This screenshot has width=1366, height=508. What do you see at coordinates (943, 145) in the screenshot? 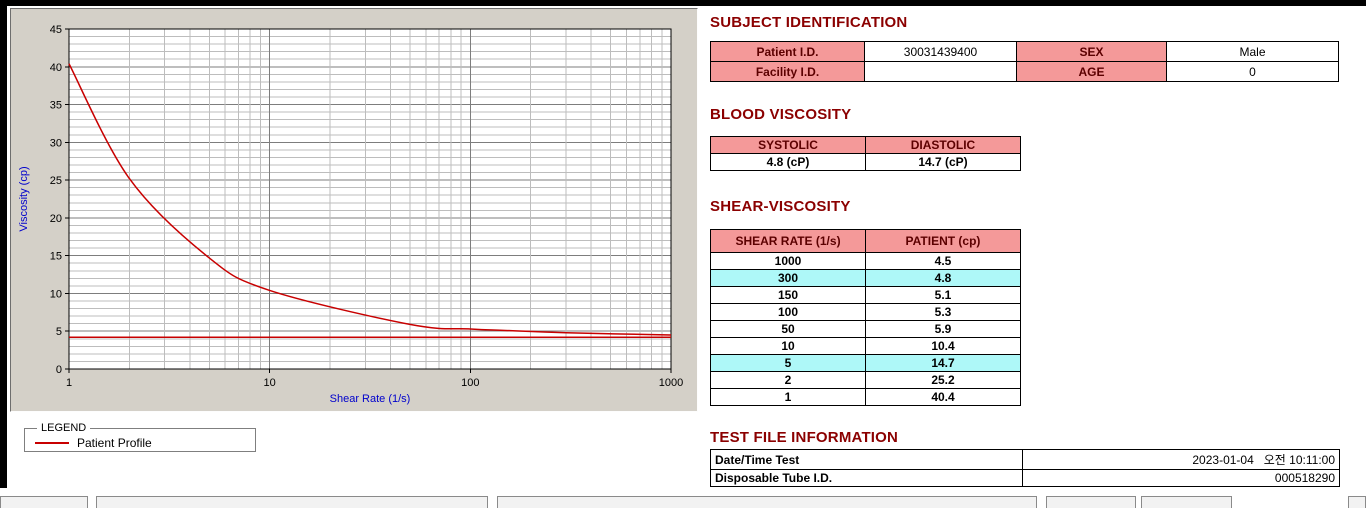
I see `diastolic-header: DIASTOLIC` at bounding box center [943, 145].